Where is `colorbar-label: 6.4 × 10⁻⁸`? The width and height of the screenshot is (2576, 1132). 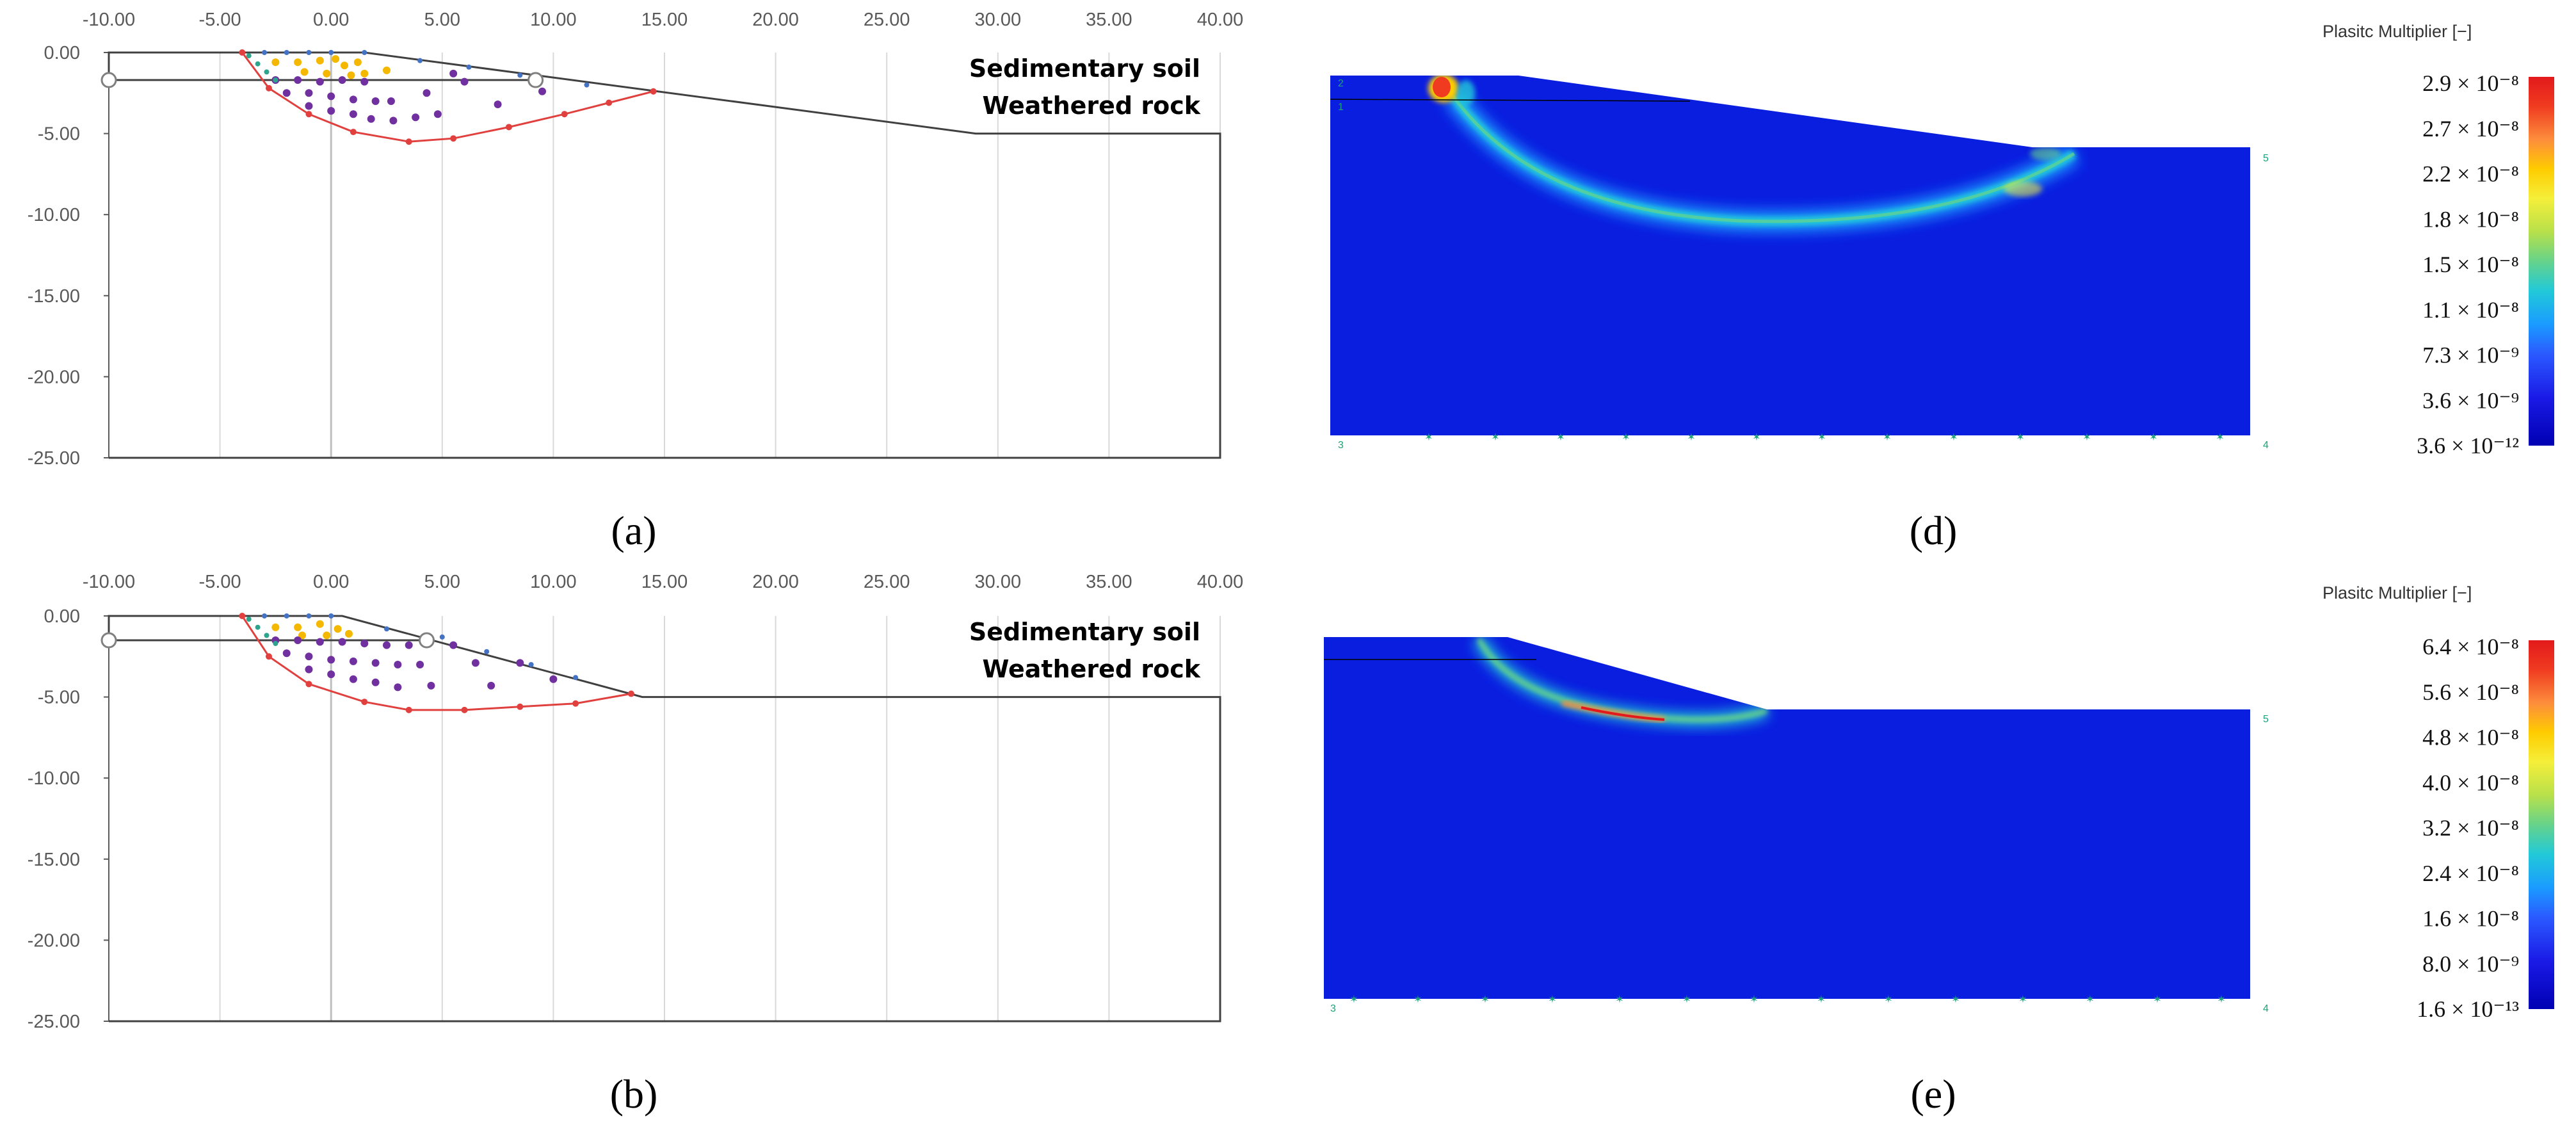 colorbar-label: 6.4 × 10⁻⁸ is located at coordinates (2470, 646).